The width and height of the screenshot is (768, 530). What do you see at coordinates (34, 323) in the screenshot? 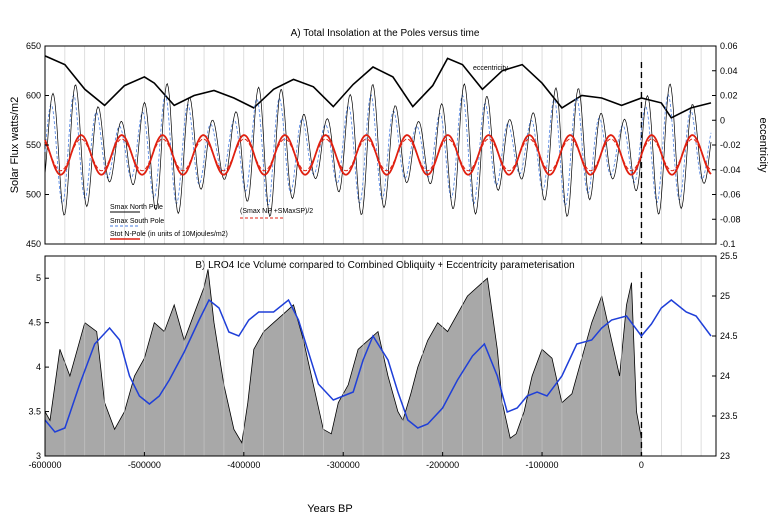
I see `tick-label: 4.5` at bounding box center [34, 323].